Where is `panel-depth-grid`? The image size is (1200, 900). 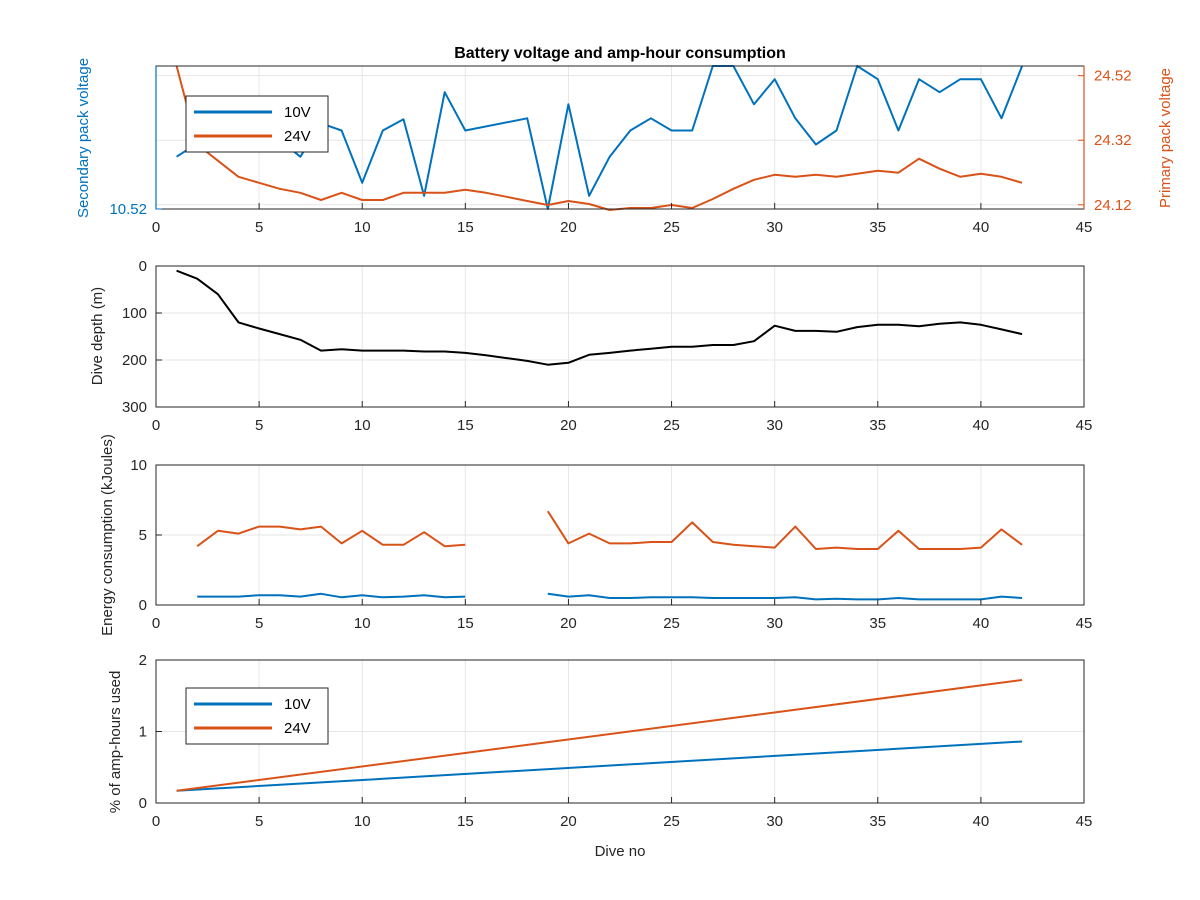
panel-depth-grid is located at coordinates (620, 336).